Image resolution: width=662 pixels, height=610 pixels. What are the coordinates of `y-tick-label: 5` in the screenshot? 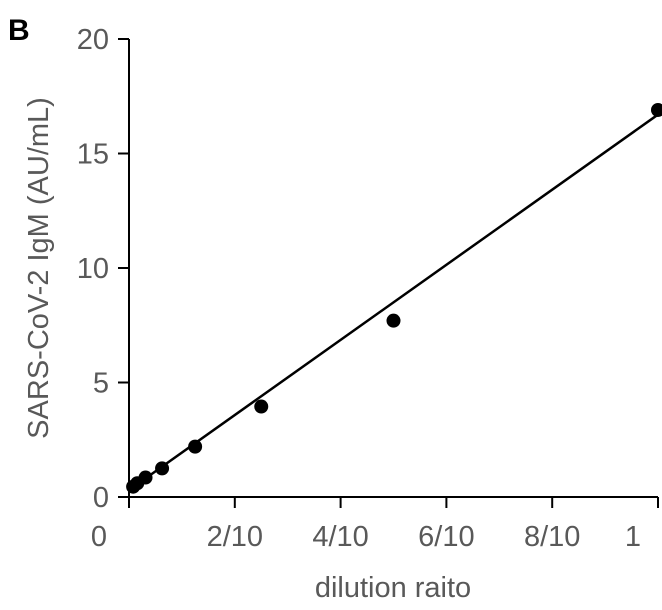 It's located at (101, 384).